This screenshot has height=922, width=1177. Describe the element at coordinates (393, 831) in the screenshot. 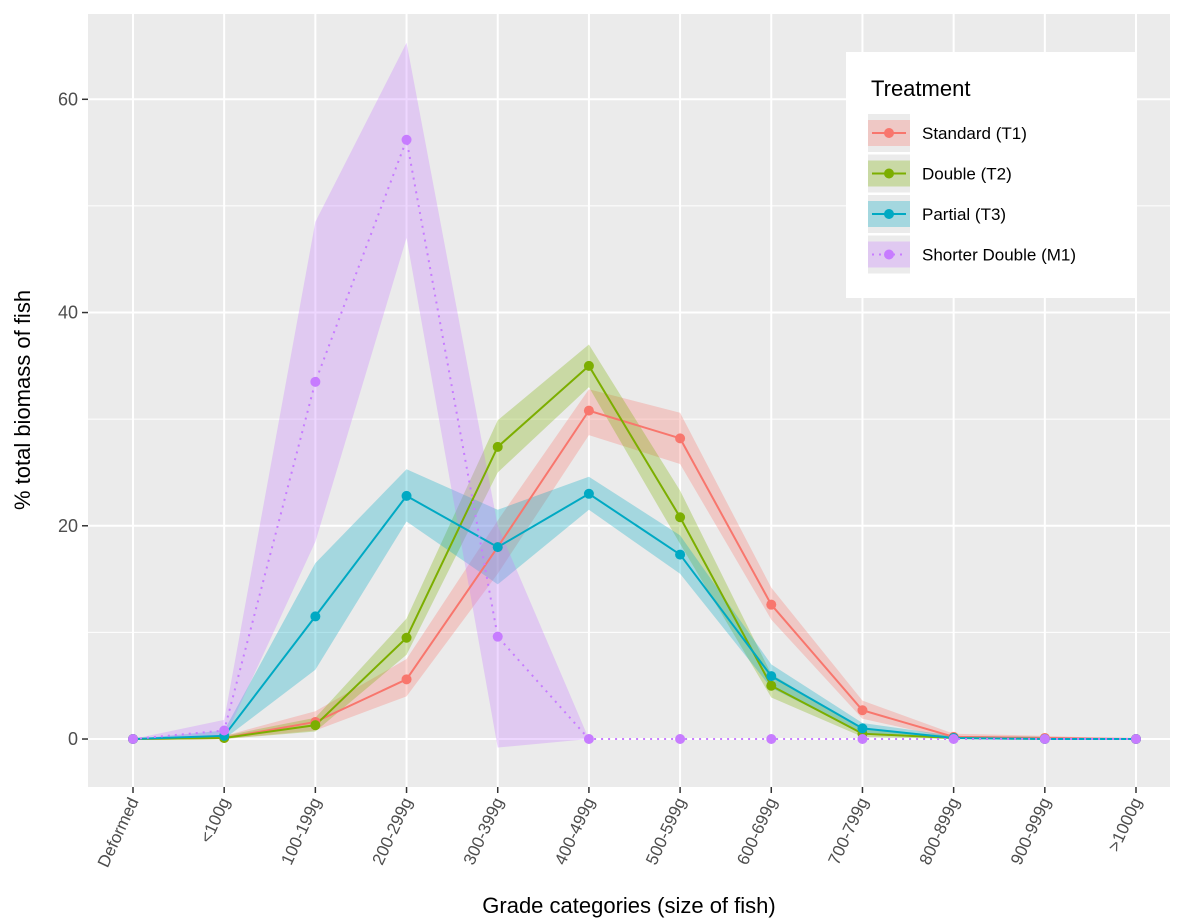

I see `x-tick-label: 200-299g` at that location.